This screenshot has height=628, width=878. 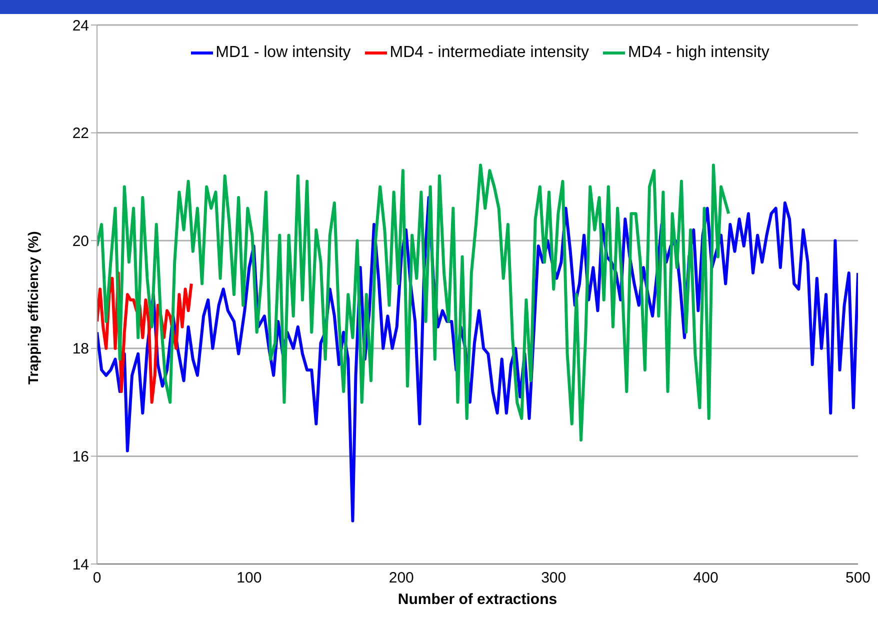 I want to click on x-axis-title: Number of extractions, so click(x=478, y=599).